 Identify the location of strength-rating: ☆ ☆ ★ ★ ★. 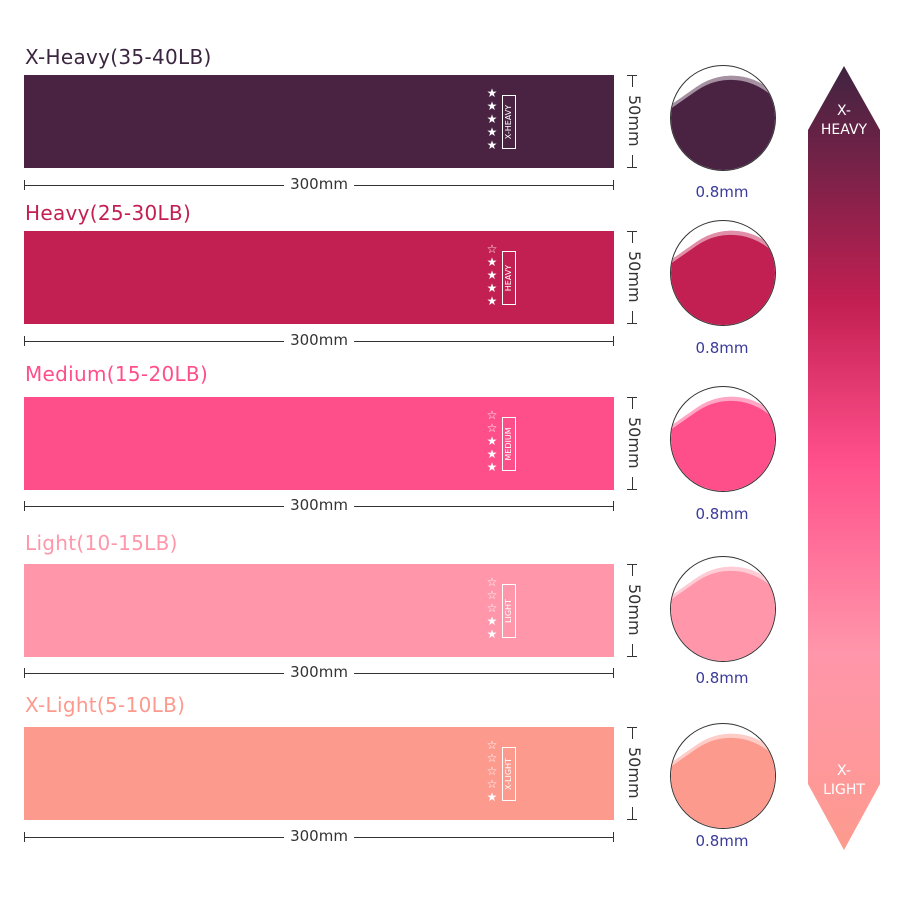
(492, 441).